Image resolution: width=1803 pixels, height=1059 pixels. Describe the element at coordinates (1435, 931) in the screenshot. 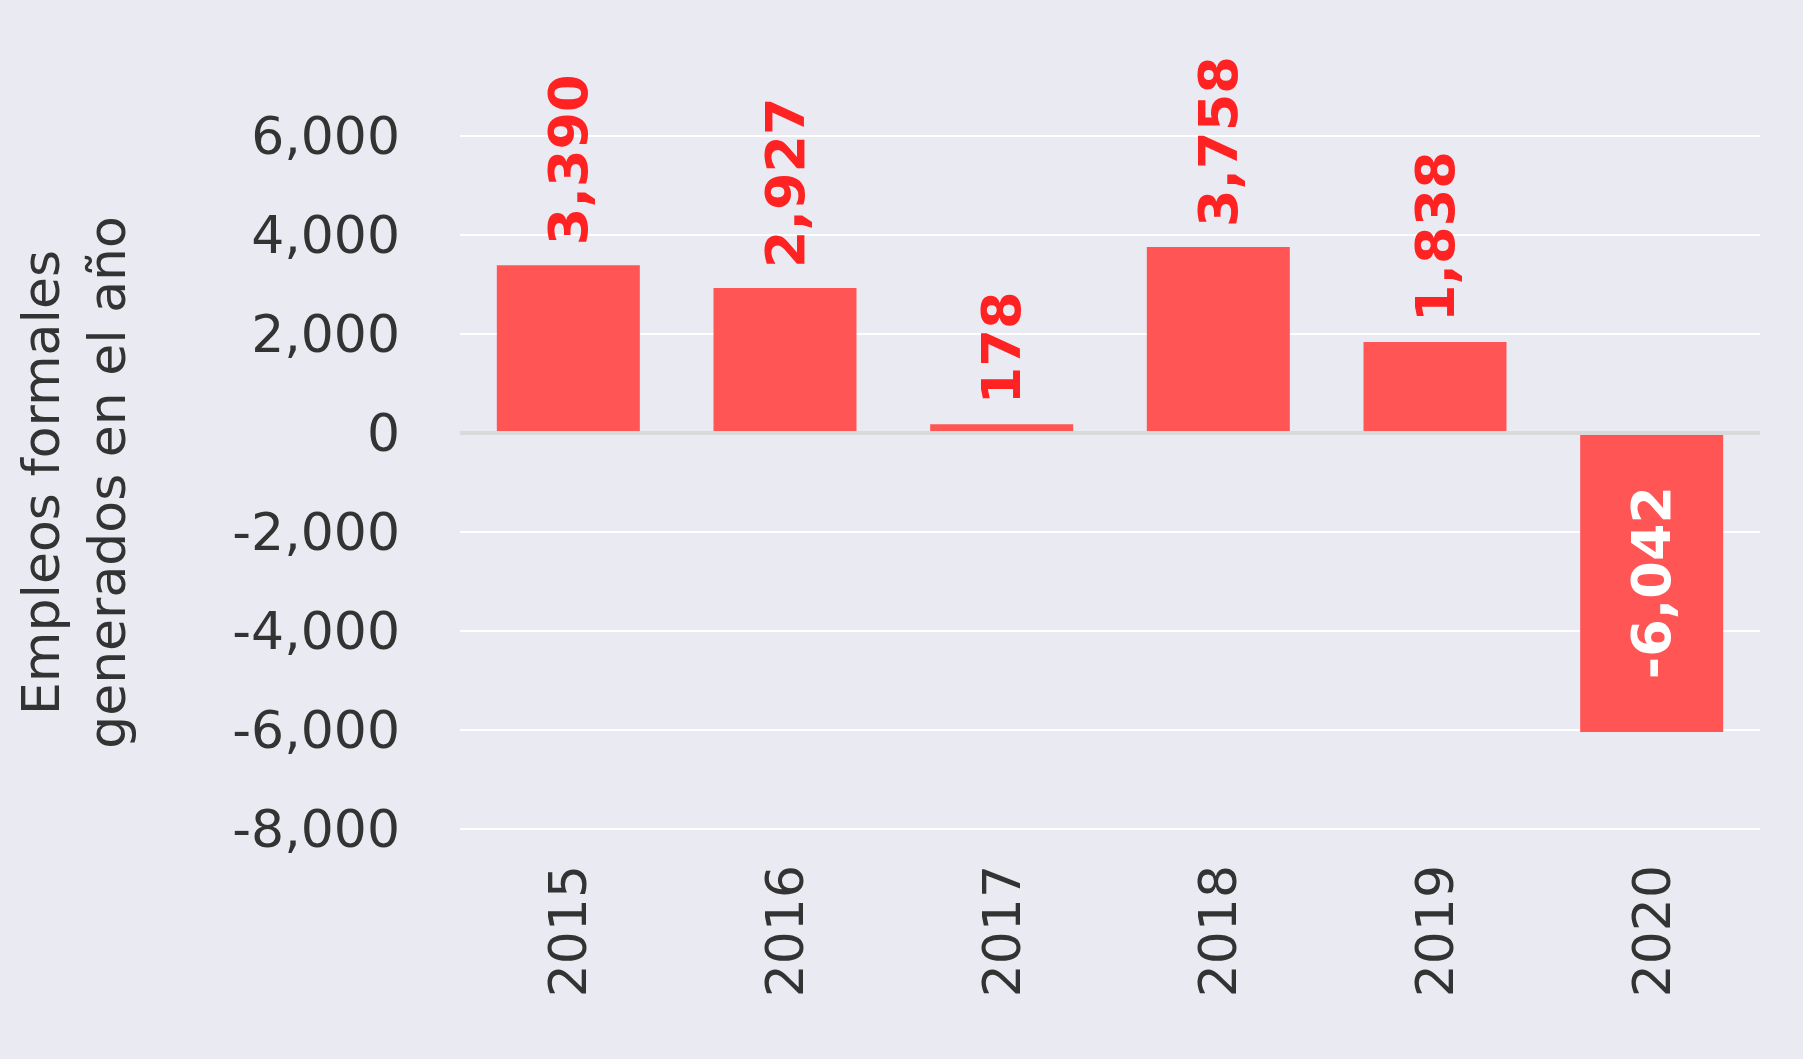

I see `x-tick-label: 2019` at that location.